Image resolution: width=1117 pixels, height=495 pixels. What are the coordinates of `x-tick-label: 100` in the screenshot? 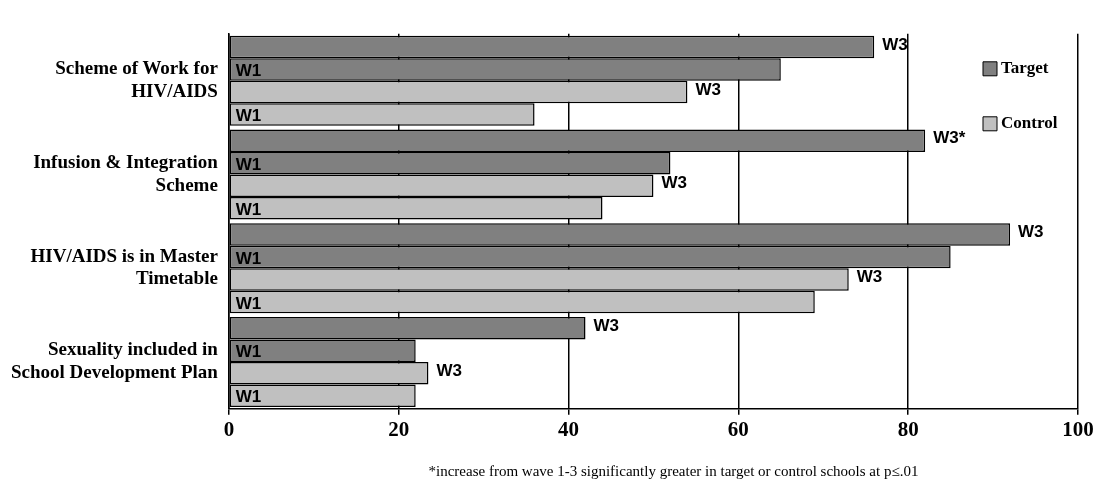 It's located at (1078, 428).